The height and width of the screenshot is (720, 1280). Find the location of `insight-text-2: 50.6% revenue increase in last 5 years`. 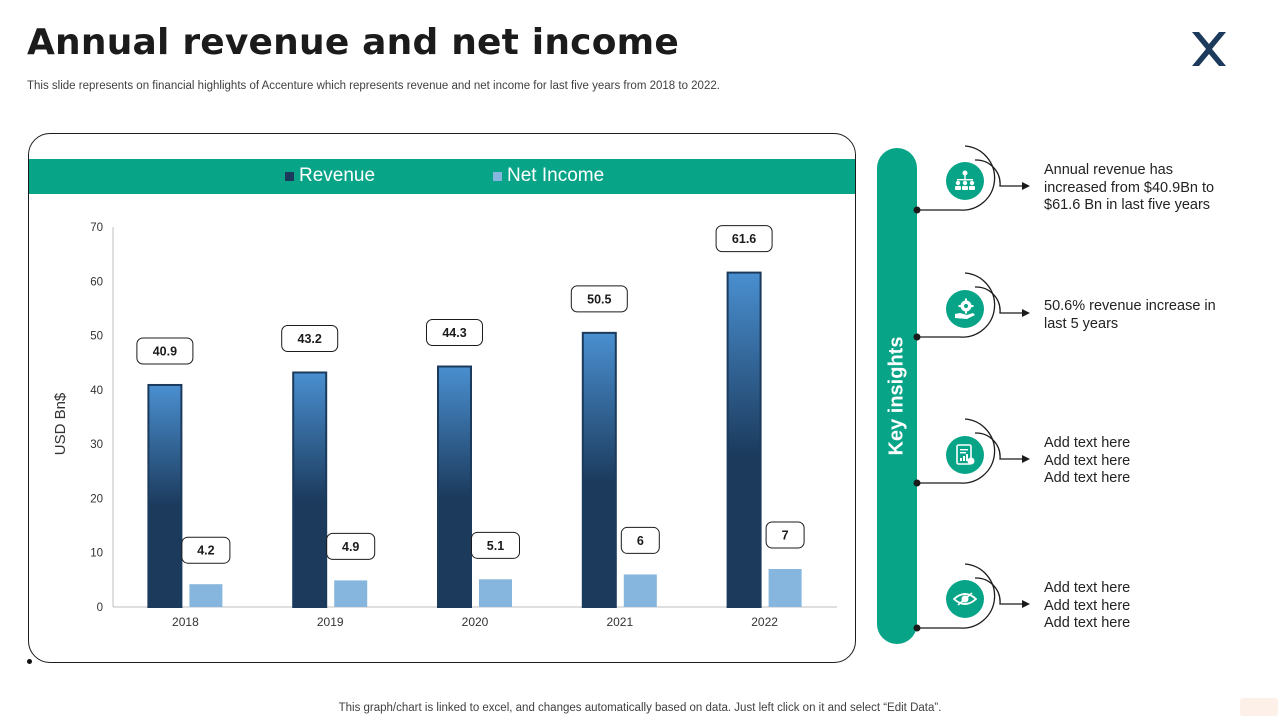

insight-text-2: 50.6% revenue increase in last 5 years is located at coordinates (1144, 315).